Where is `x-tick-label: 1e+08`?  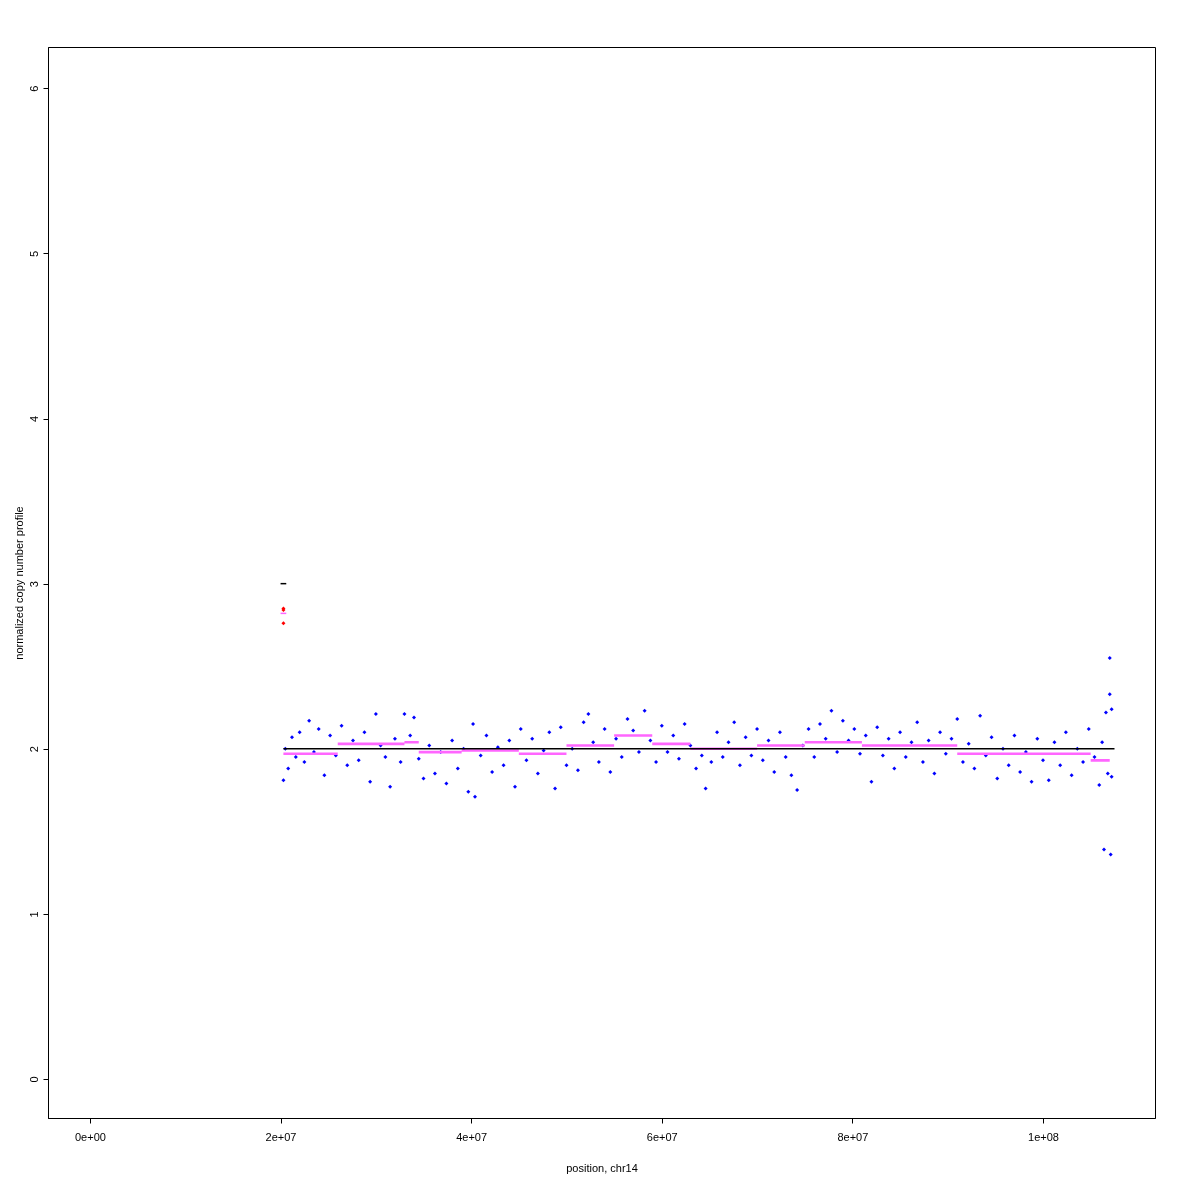 x-tick-label: 1e+08 is located at coordinates (1043, 1136).